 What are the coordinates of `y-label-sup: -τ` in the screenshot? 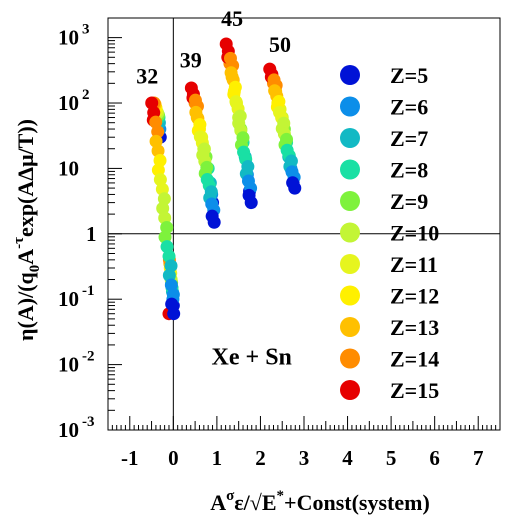 It's located at (19, 243).